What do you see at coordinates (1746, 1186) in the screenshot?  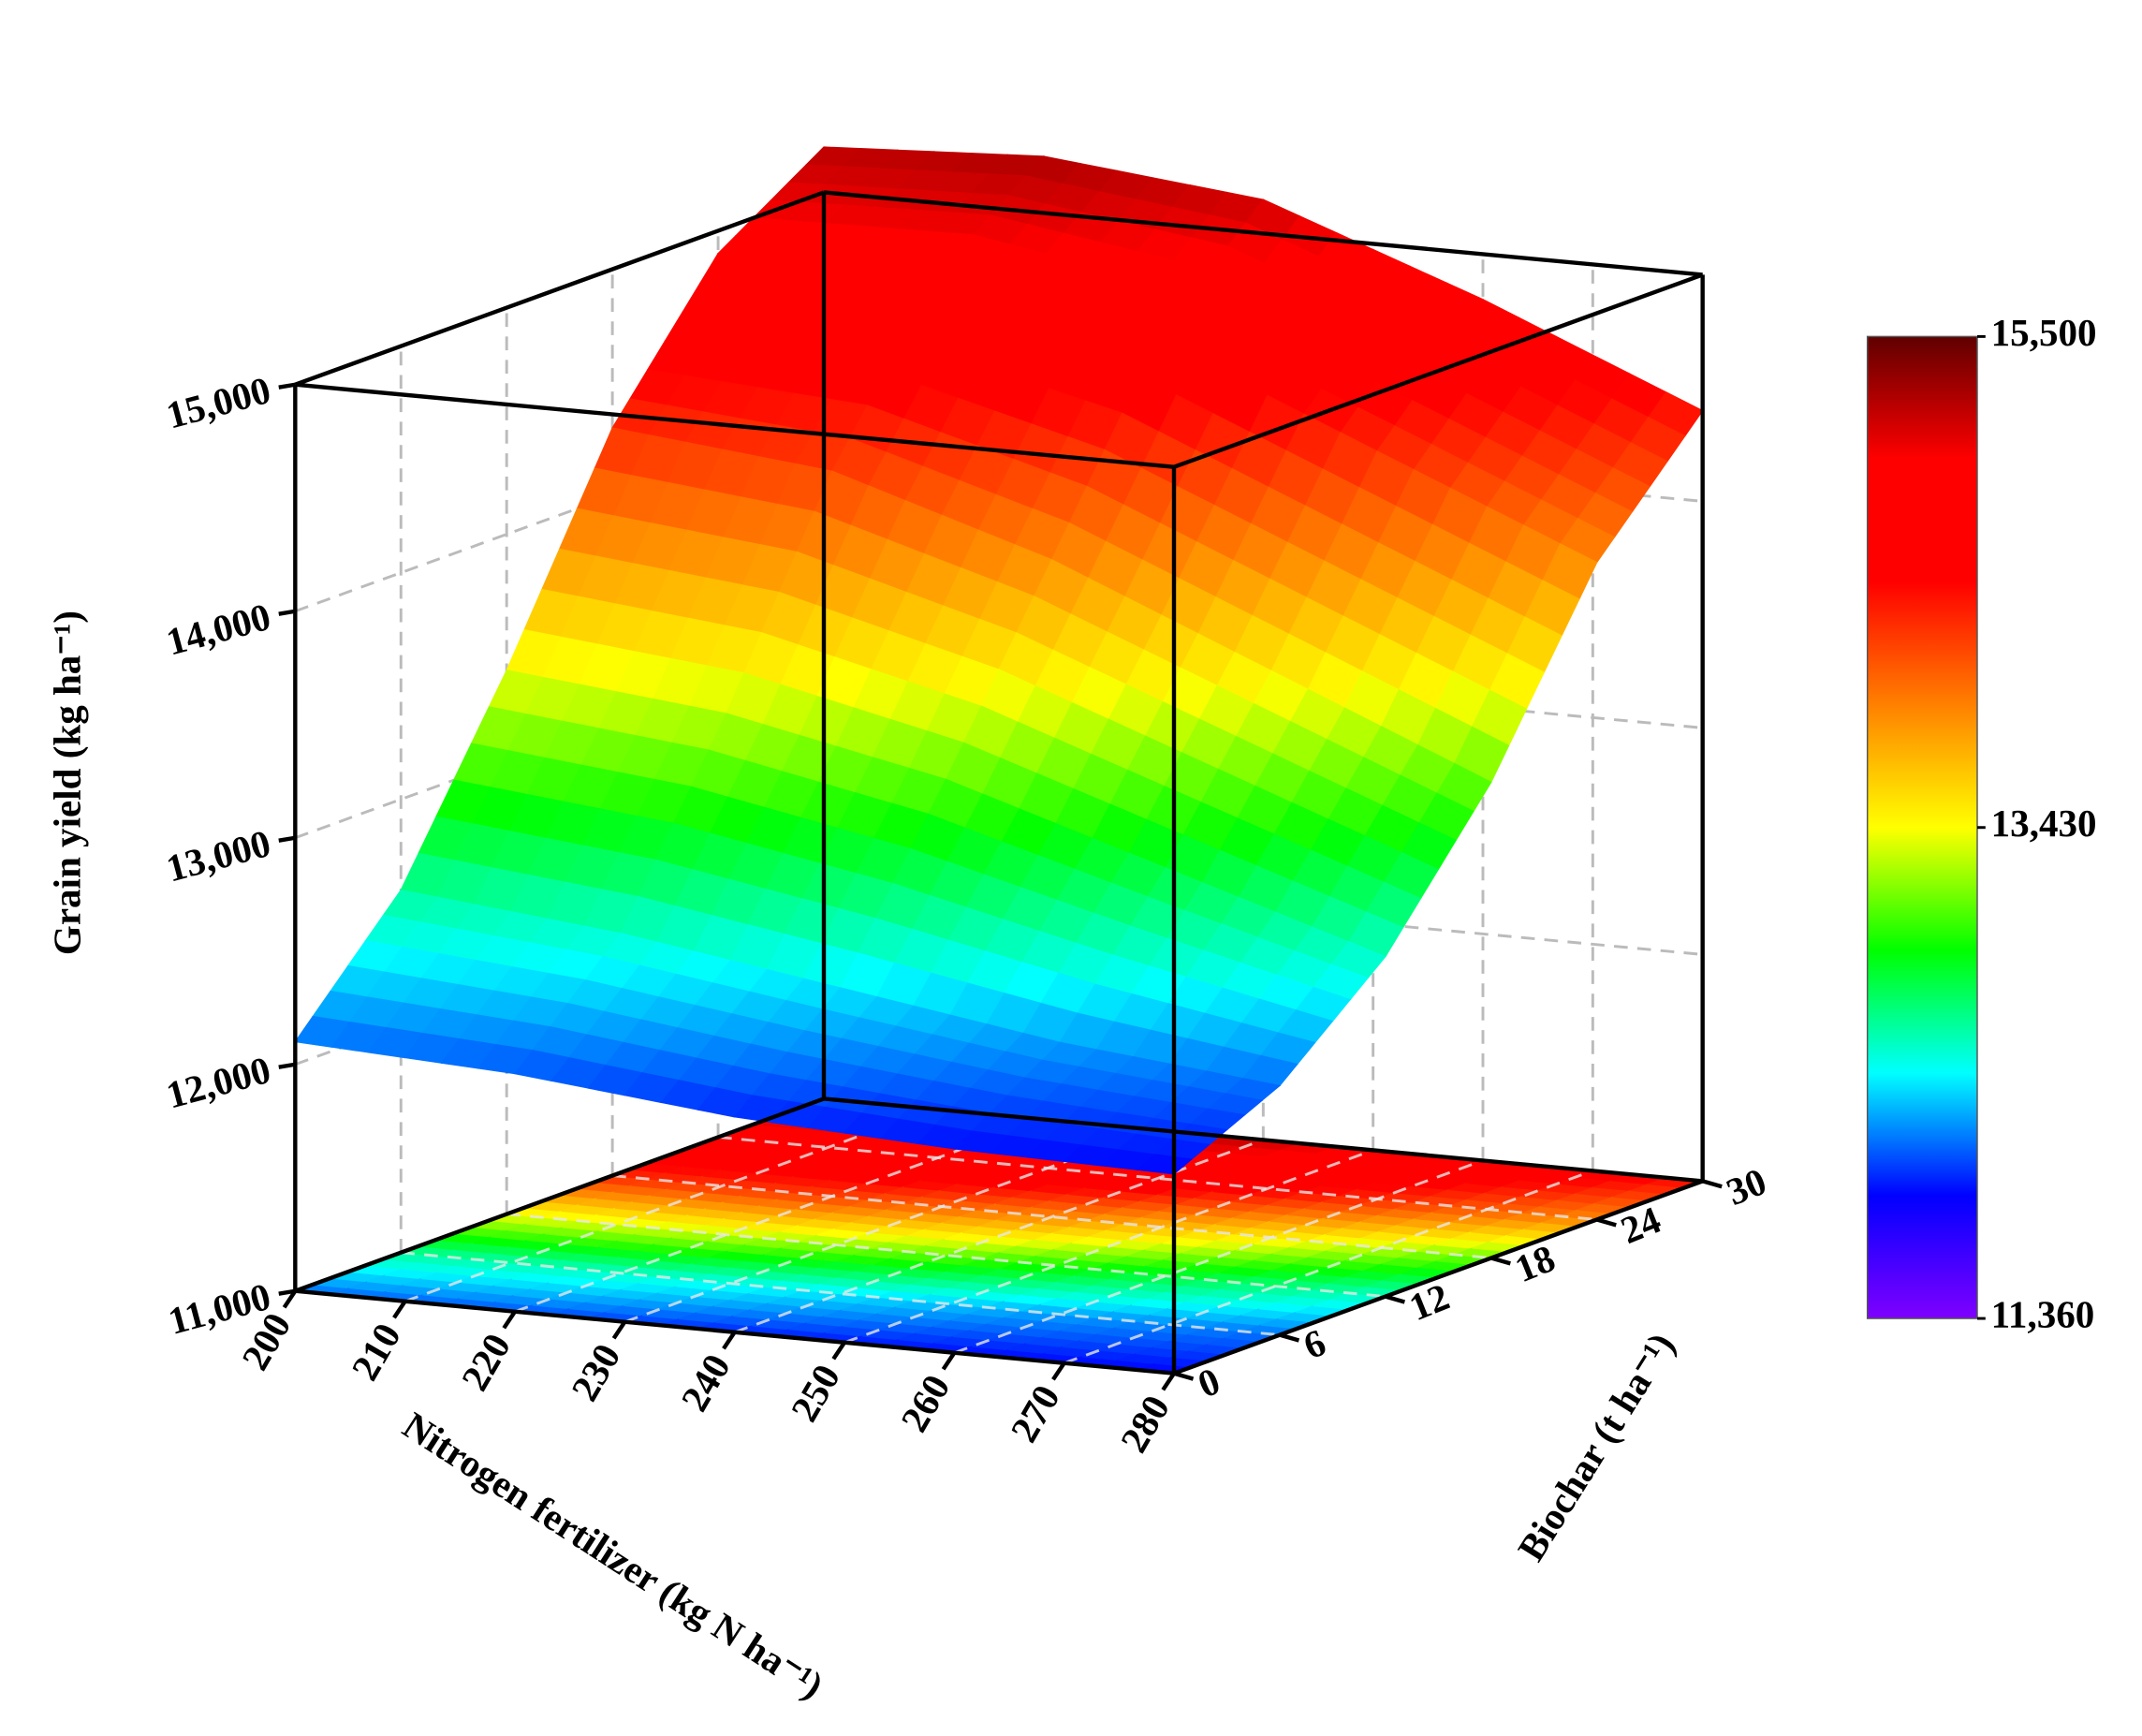 I see `y-tick-label: 30` at bounding box center [1746, 1186].